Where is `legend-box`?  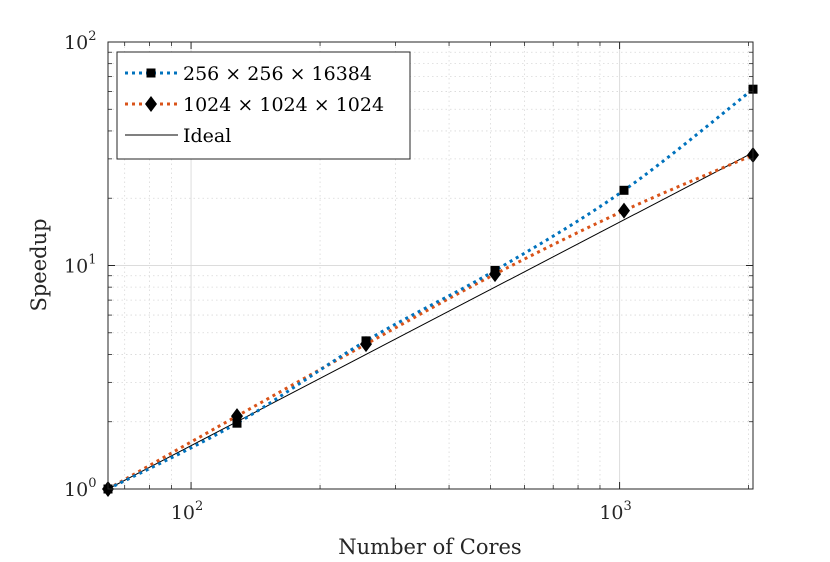
legend-box is located at coordinates (263, 105).